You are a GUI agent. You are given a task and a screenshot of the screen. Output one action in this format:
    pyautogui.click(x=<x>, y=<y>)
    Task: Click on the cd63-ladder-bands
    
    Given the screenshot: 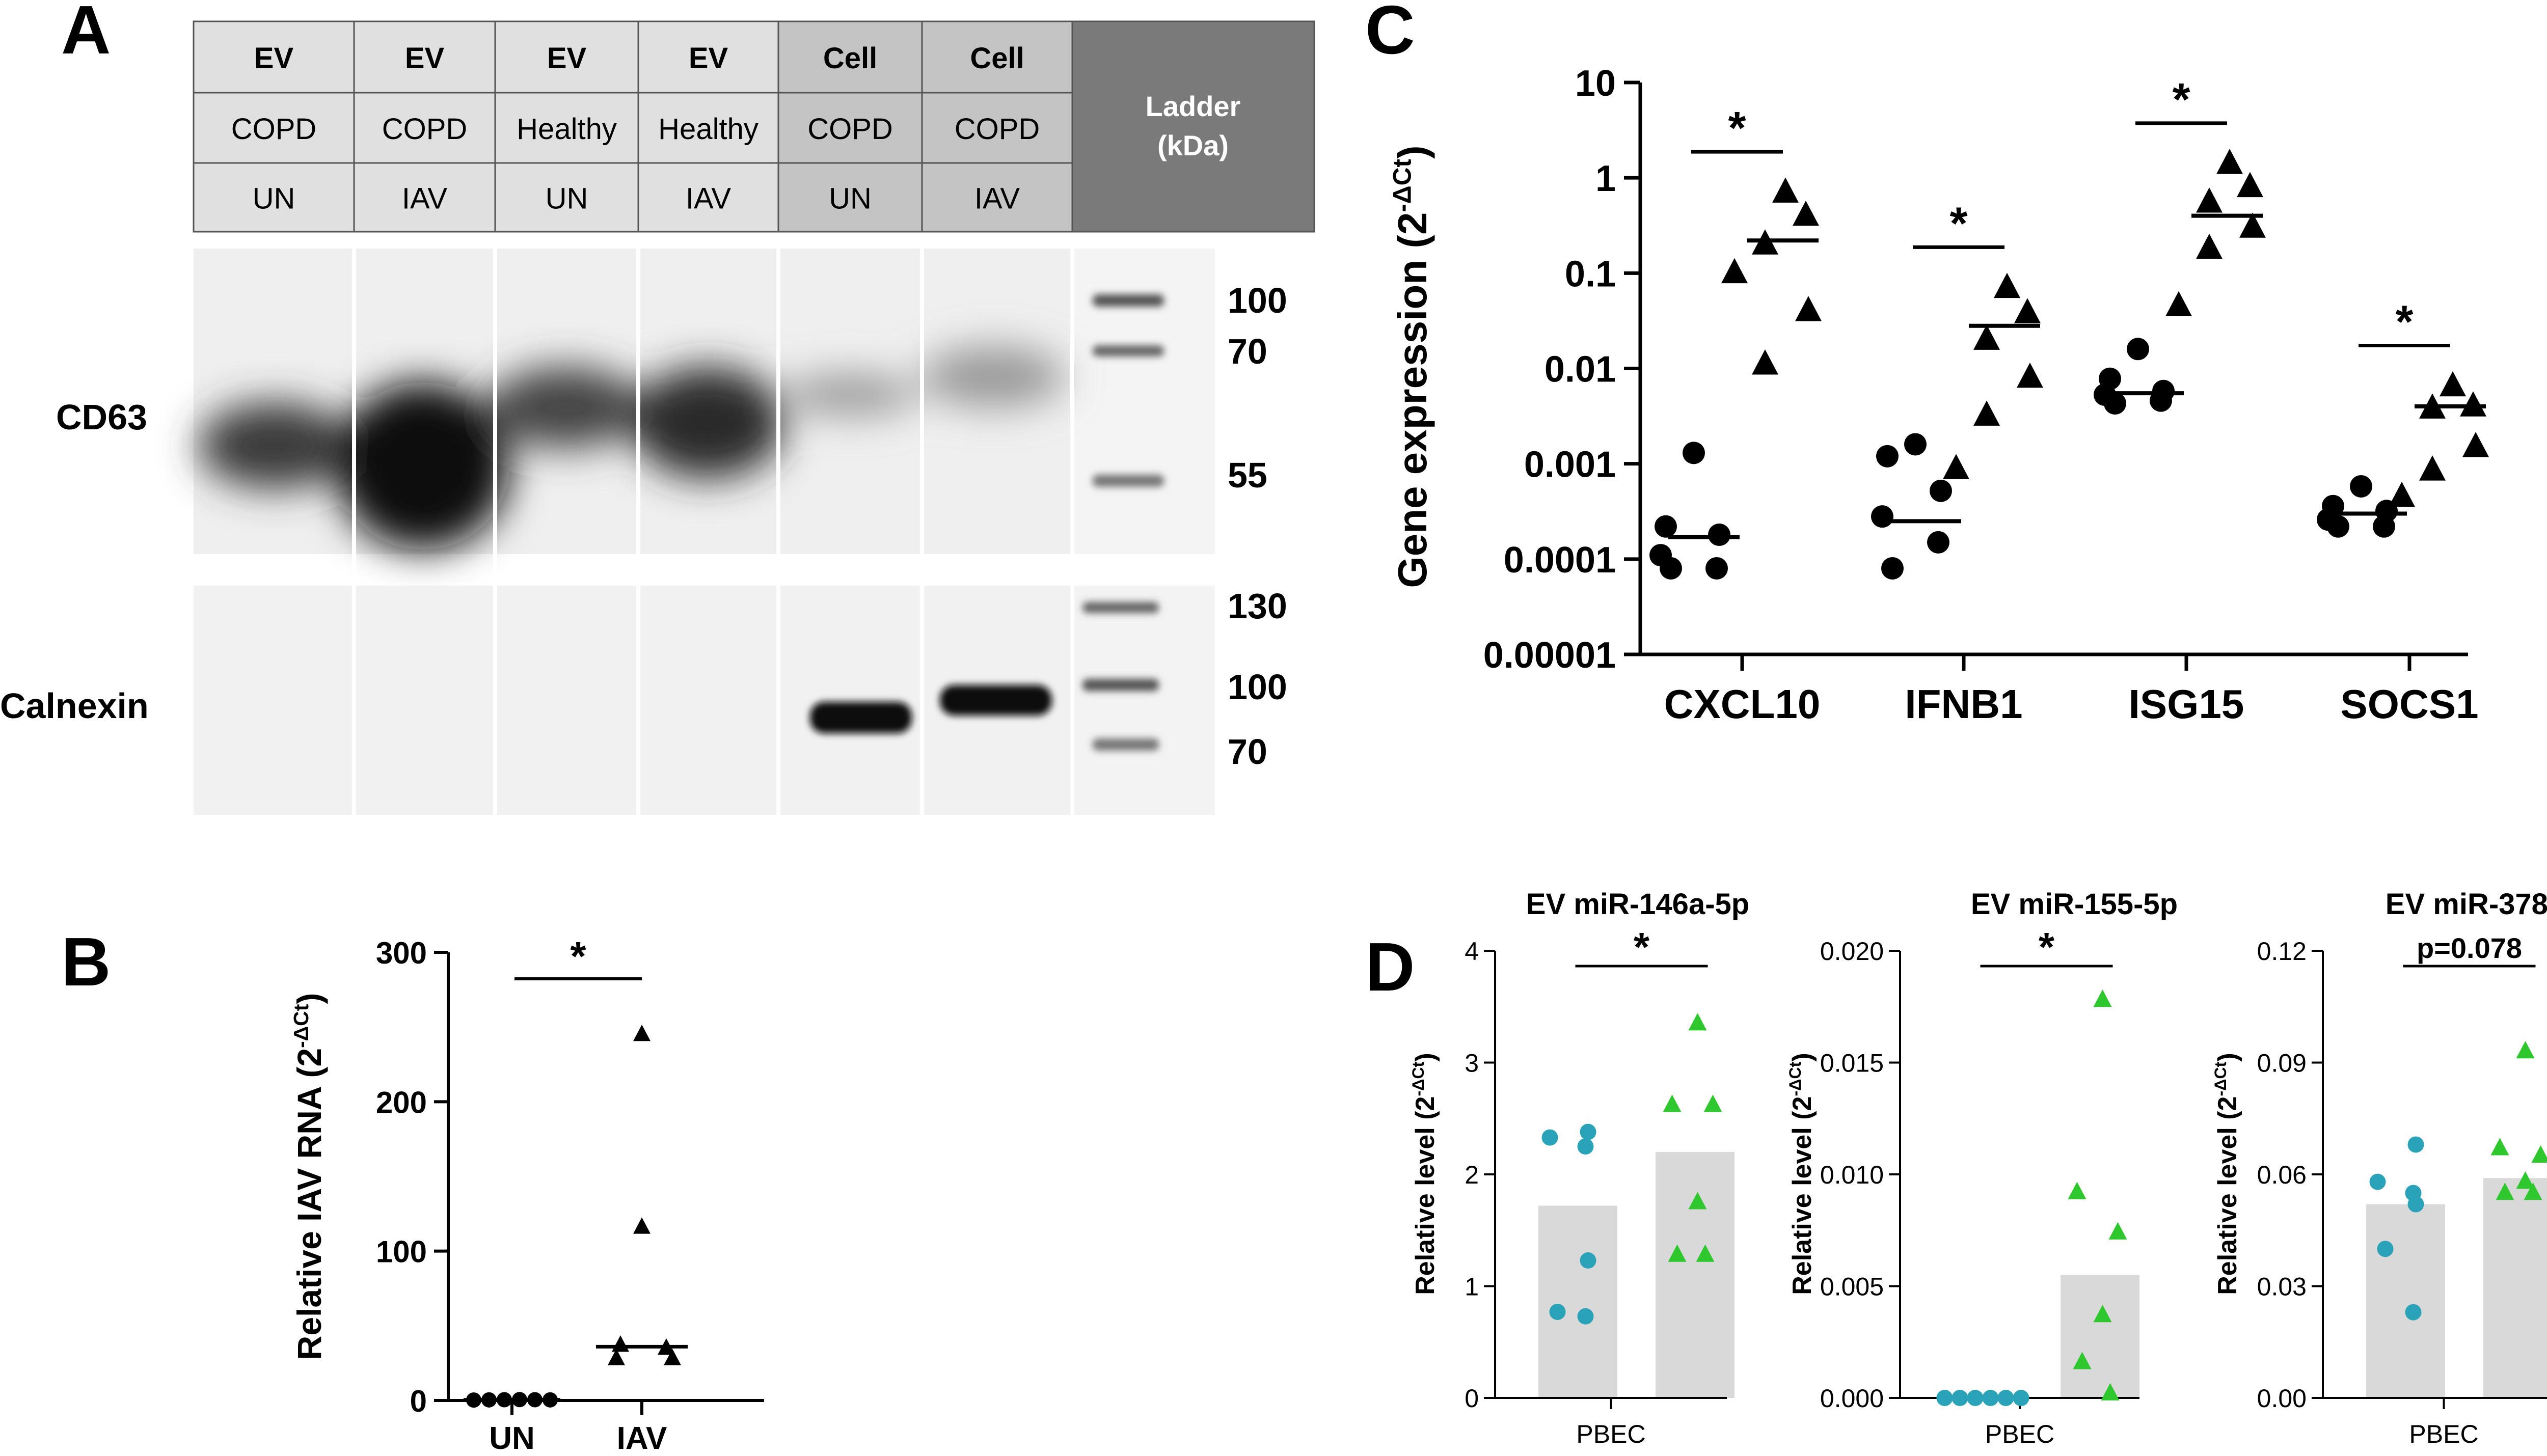 What is the action you would take?
    pyautogui.click(x=1128, y=390)
    